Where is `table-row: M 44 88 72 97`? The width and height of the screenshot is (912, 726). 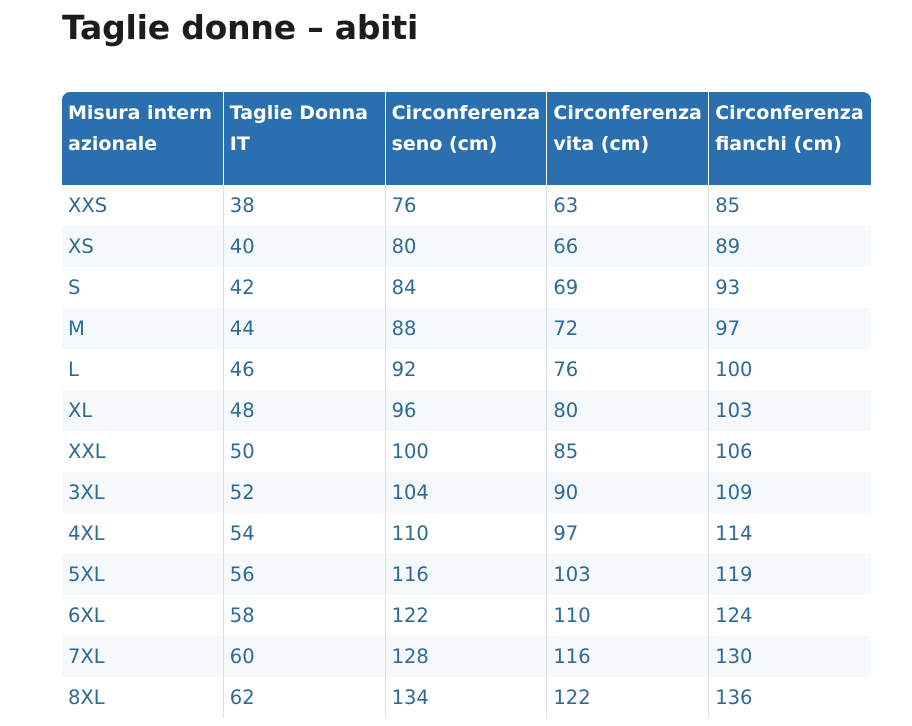
table-row: M 44 88 72 97 is located at coordinates (466, 328).